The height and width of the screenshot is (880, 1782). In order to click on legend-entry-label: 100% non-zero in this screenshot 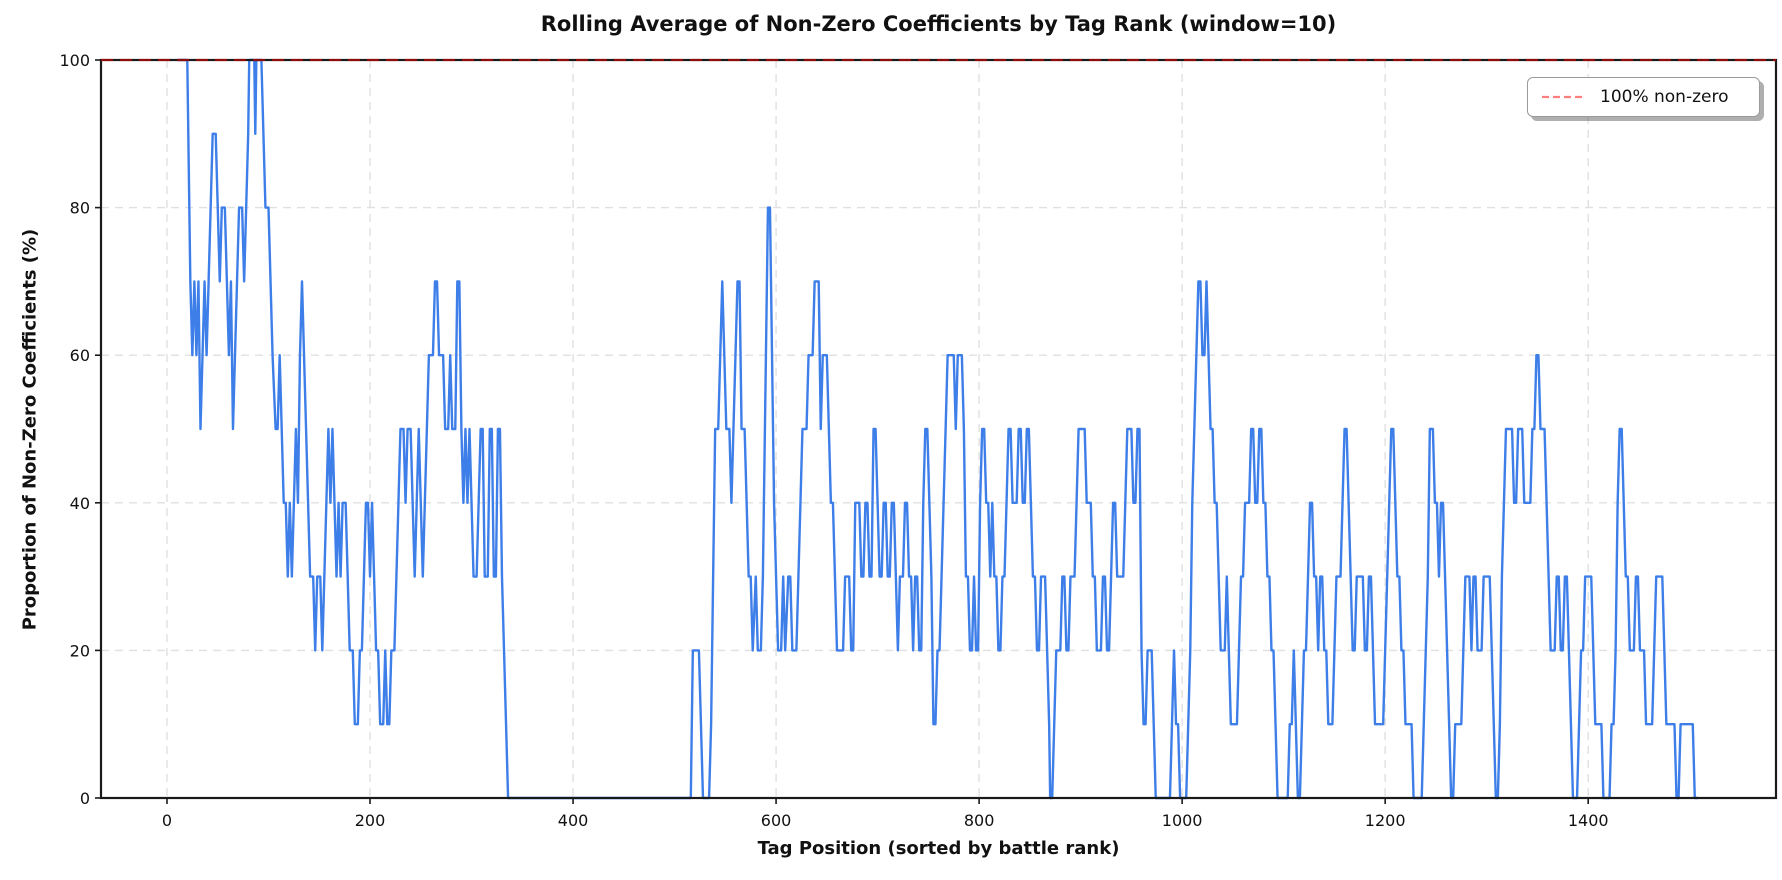, I will do `click(1664, 97)`.